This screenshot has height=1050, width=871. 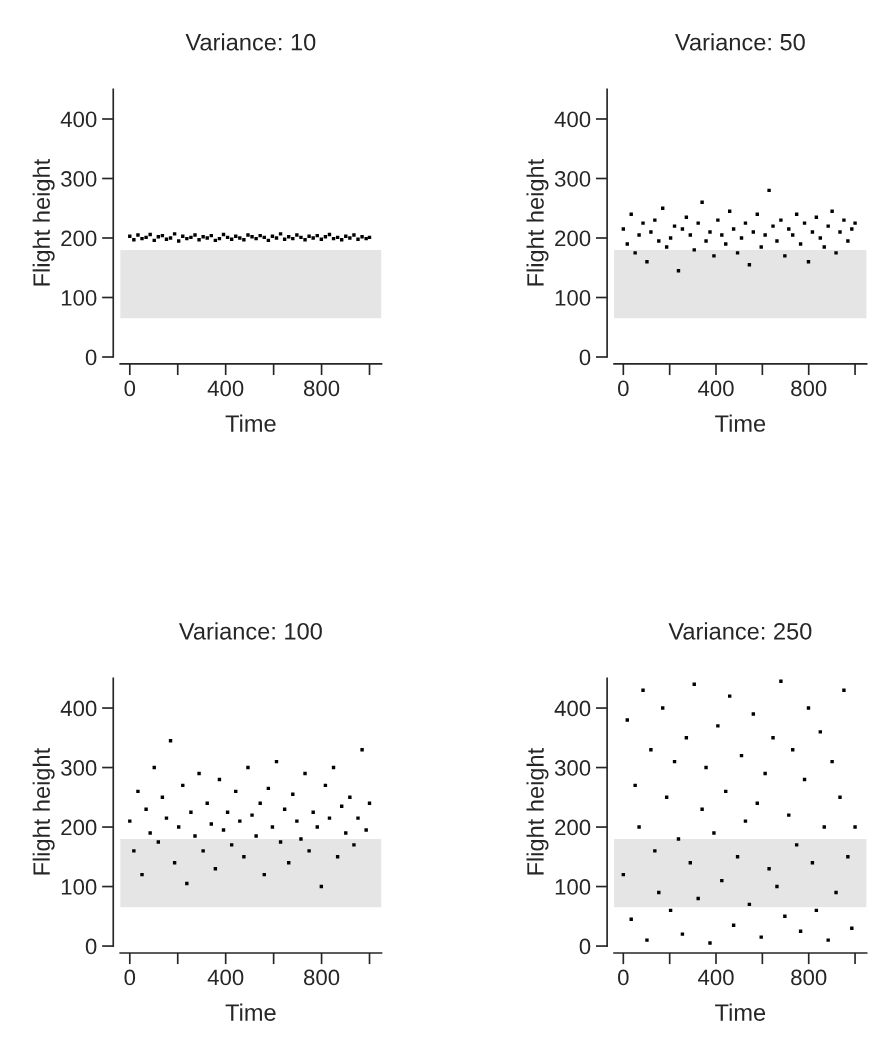 What do you see at coordinates (250, 631) in the screenshot?
I see `chart-title: Variance: 100` at bounding box center [250, 631].